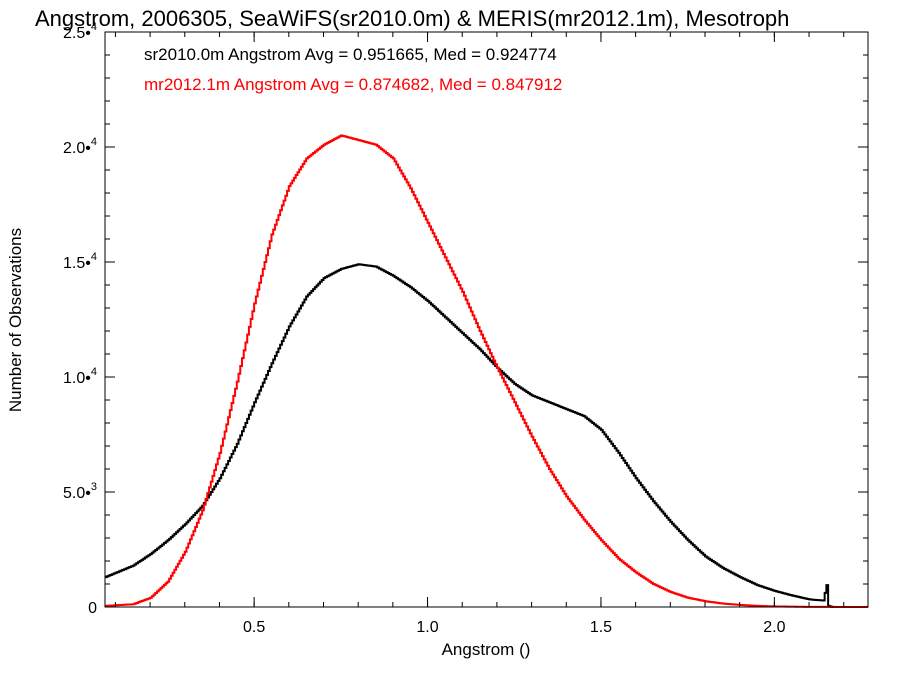 The width and height of the screenshot is (900, 675). Describe the element at coordinates (80, 261) in the screenshot. I see `y-tick-label: 1.5•4` at that location.